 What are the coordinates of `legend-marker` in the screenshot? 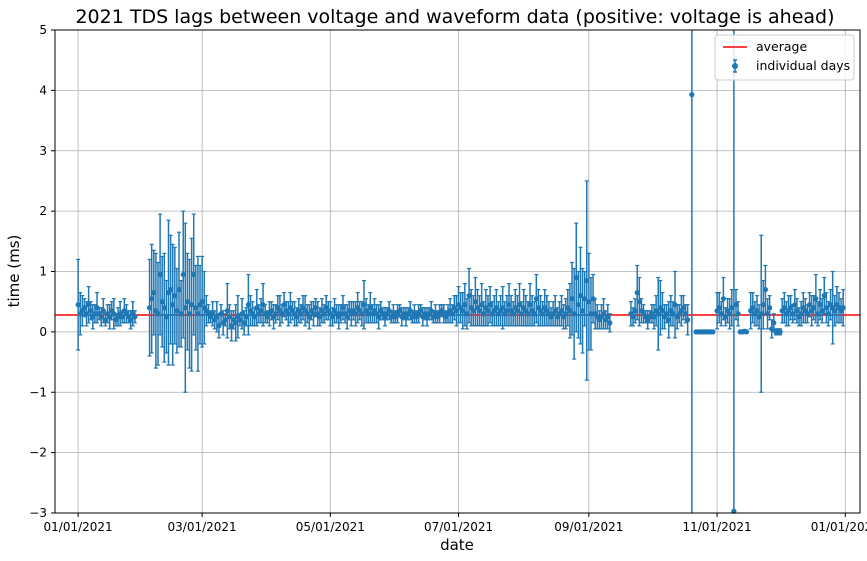 It's located at (735, 66).